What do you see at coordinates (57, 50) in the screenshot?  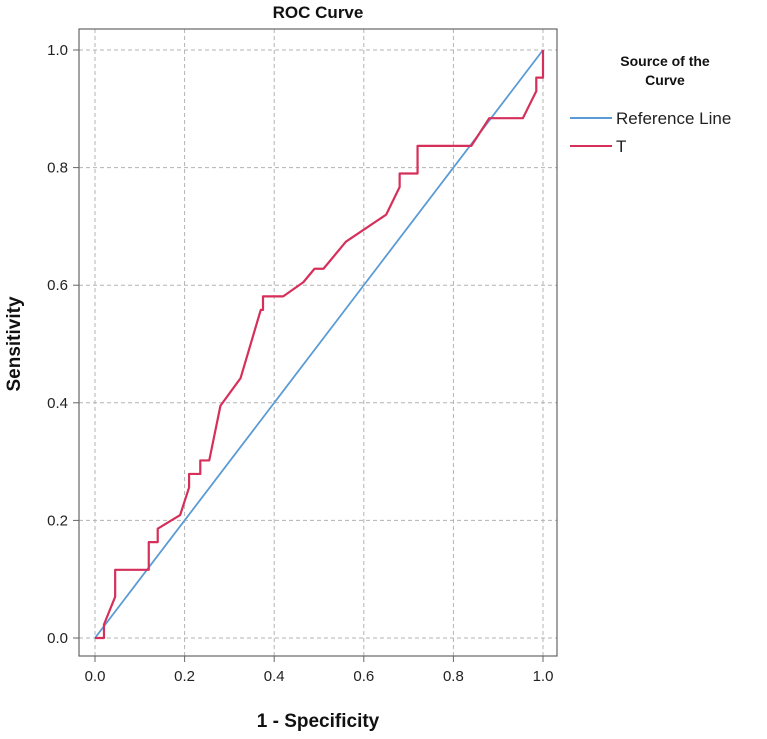 I see `y-tick-label: 1.0` at bounding box center [57, 50].